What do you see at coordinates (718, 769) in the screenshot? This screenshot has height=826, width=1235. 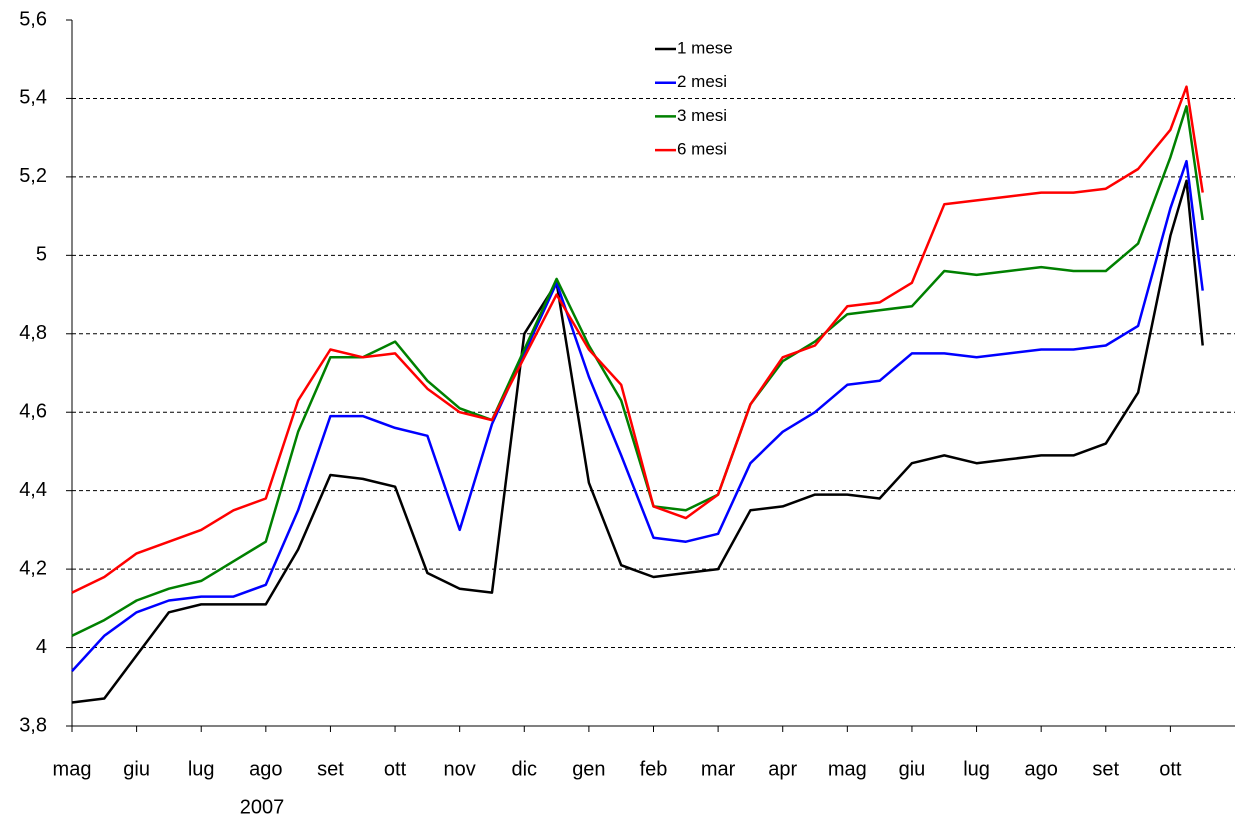 I see `x-tick-label: mar` at bounding box center [718, 769].